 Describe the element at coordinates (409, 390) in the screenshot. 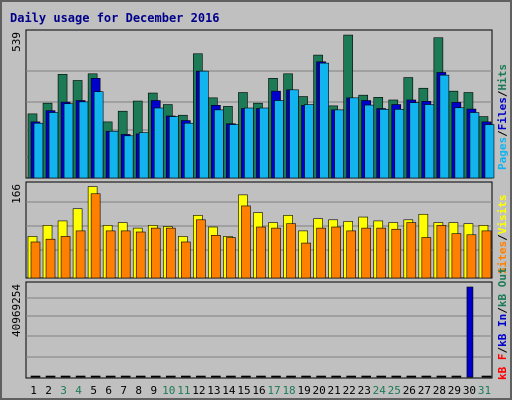

I see `x-tick-label-26: 26` at that location.